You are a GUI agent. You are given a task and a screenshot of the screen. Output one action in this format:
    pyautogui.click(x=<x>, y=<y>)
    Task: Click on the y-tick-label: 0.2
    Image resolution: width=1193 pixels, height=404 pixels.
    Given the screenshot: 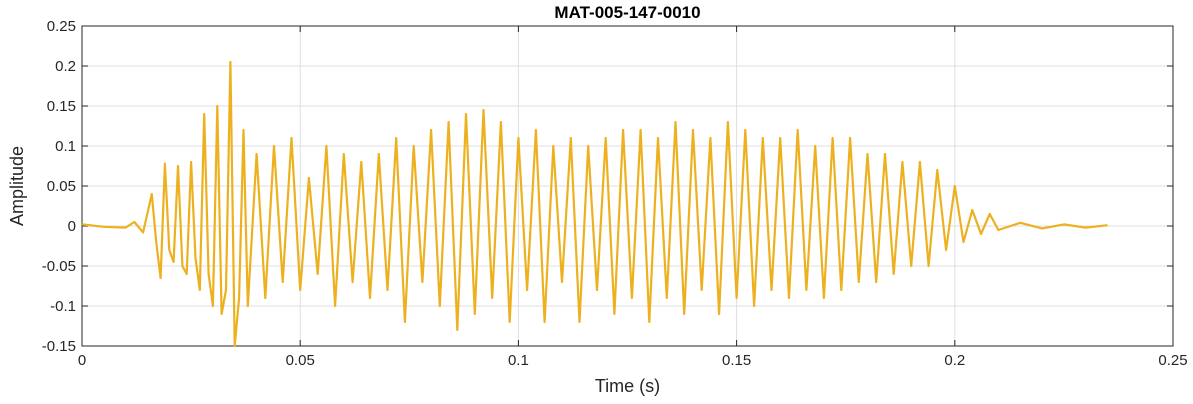 What is the action you would take?
    pyautogui.click(x=65, y=66)
    